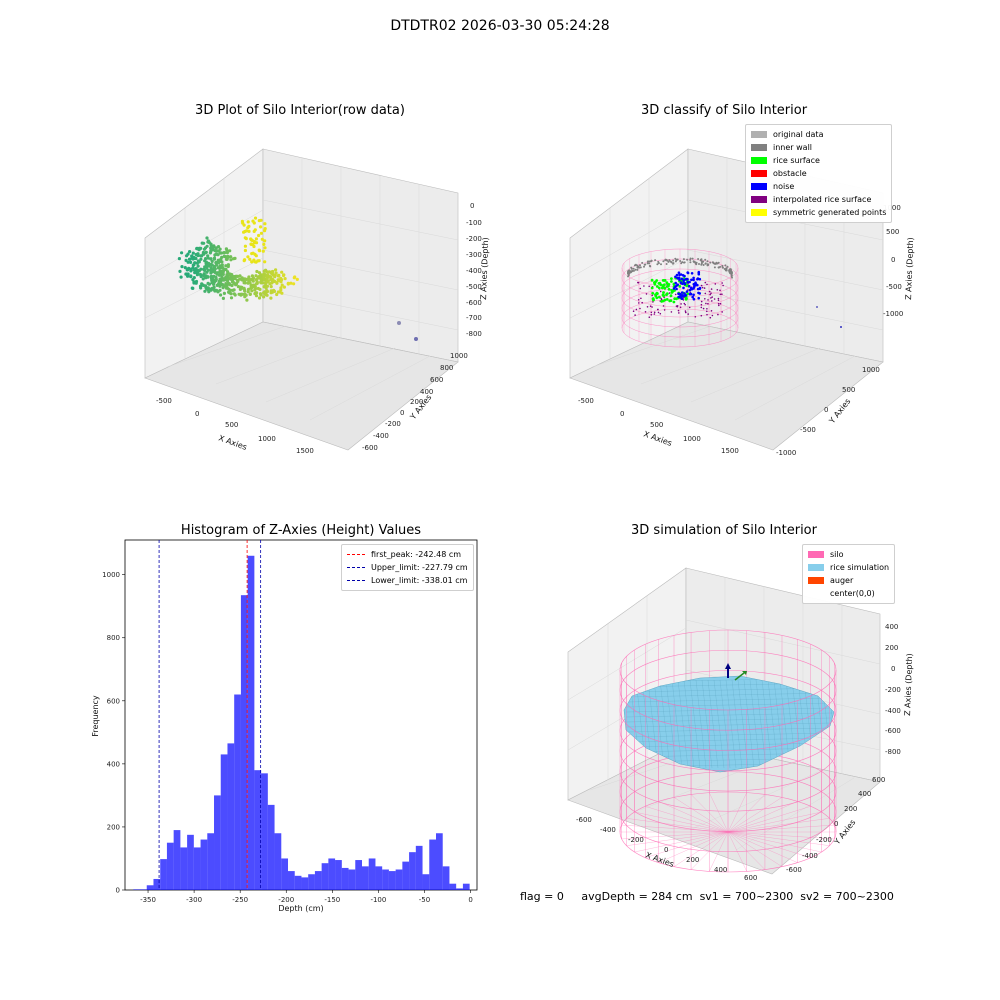  Describe the element at coordinates (356, 554) in the screenshot. I see `legend-dash` at that location.